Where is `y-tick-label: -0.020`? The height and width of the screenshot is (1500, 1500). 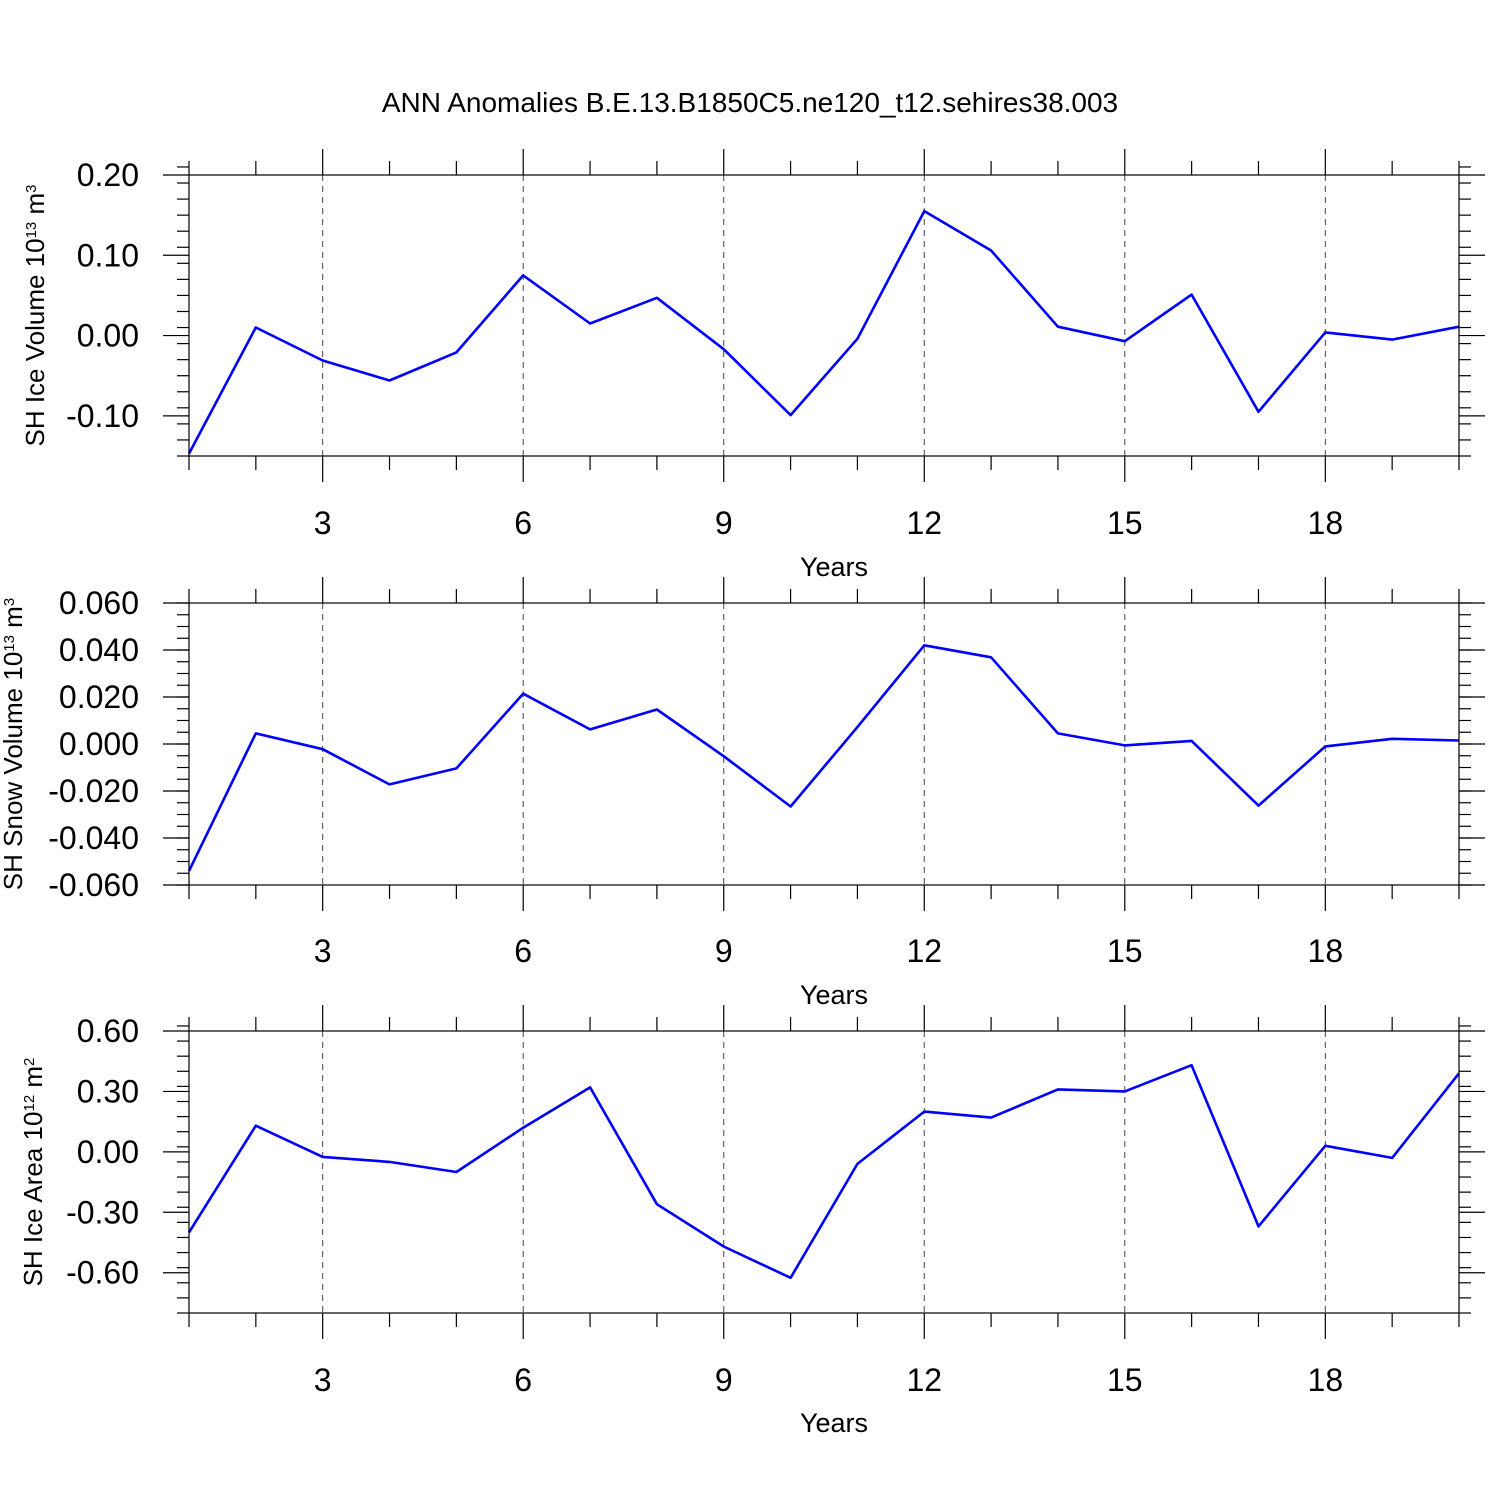 y-tick-label: -0.020 is located at coordinates (93, 791).